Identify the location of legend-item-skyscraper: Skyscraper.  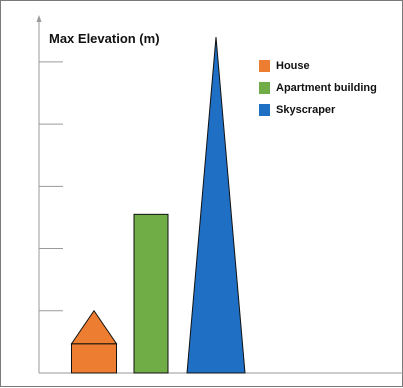
(318, 110).